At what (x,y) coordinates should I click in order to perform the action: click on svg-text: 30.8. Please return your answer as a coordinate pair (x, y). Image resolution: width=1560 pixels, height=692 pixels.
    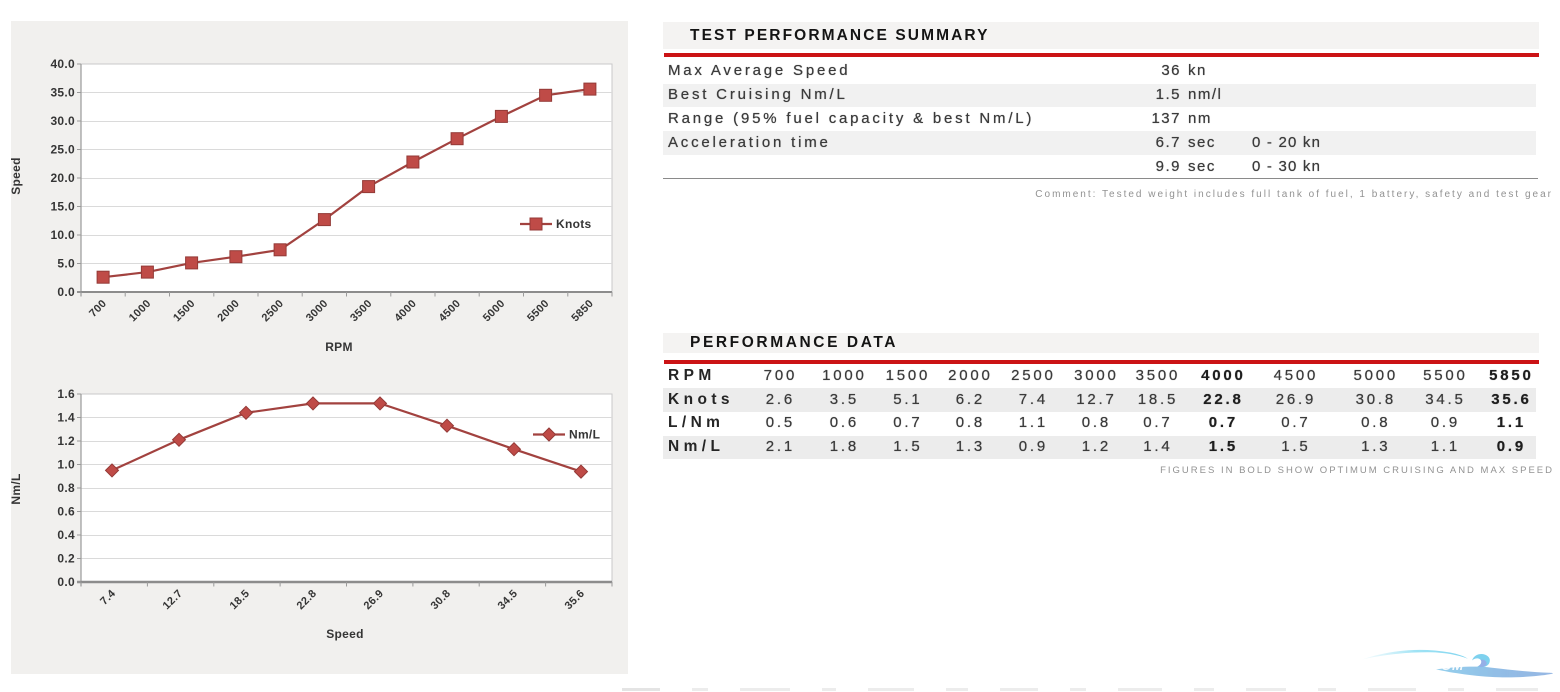
    Looking at the image, I should click on (441, 600).